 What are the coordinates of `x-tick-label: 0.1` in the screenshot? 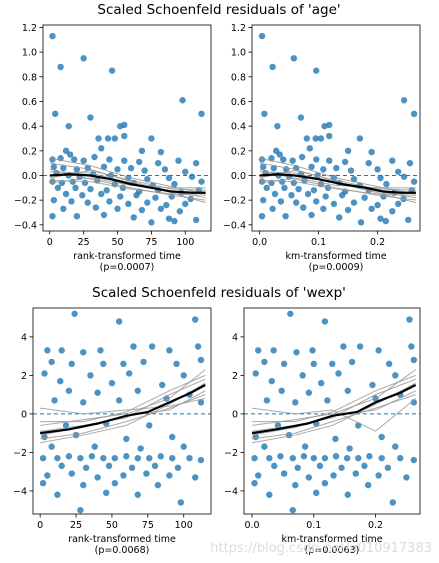 It's located at (318, 242).